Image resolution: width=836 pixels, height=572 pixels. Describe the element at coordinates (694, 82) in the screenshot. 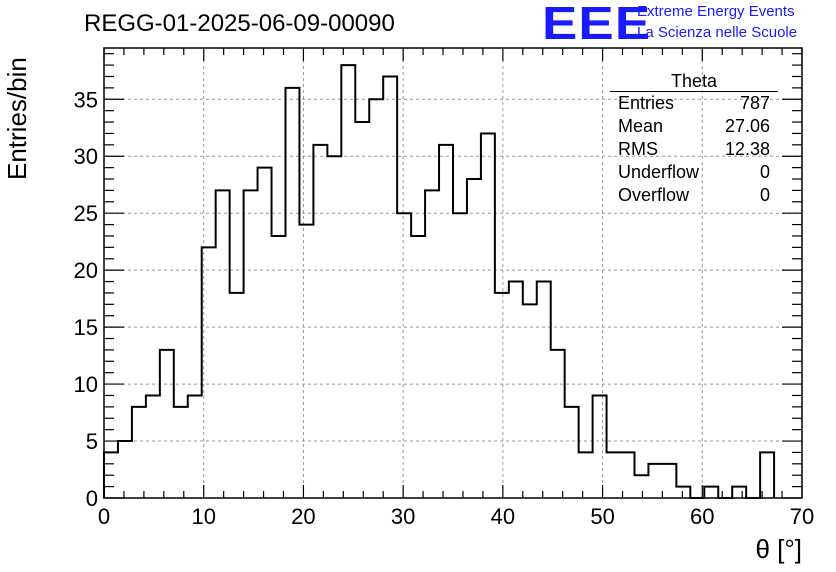

I see `stats-title: Theta` at that location.